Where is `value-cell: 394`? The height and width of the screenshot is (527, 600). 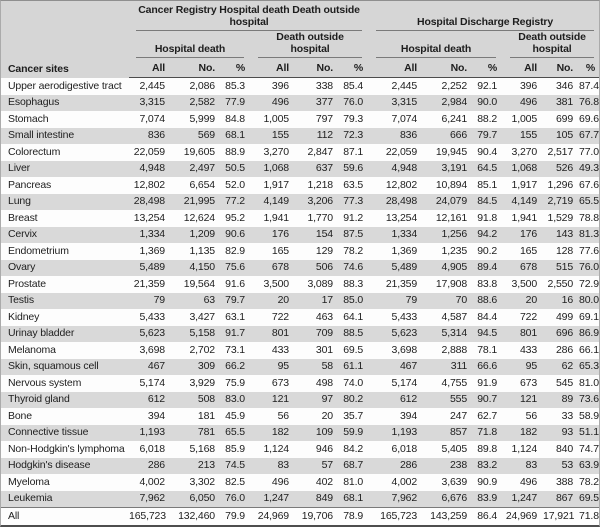 value-cell: 394 is located at coordinates (396, 416).